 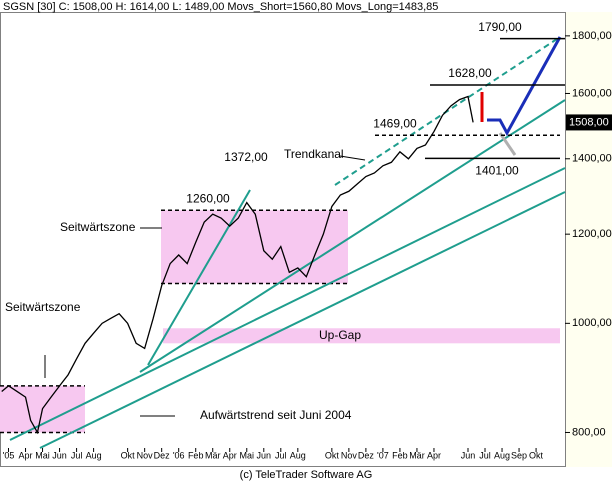 I want to click on trend-line, so click(x=199, y=277).